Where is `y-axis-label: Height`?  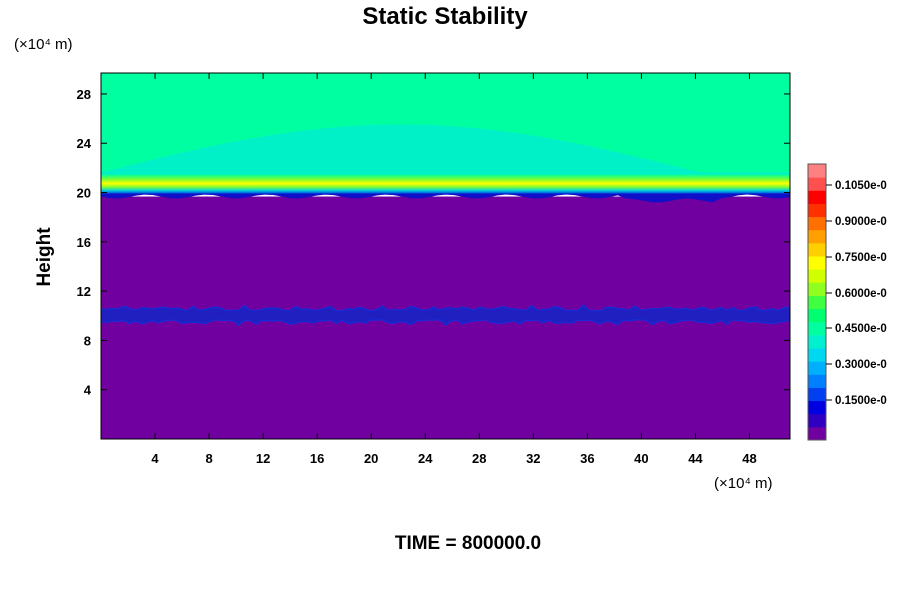
y-axis-label: Height is located at coordinates (44, 257).